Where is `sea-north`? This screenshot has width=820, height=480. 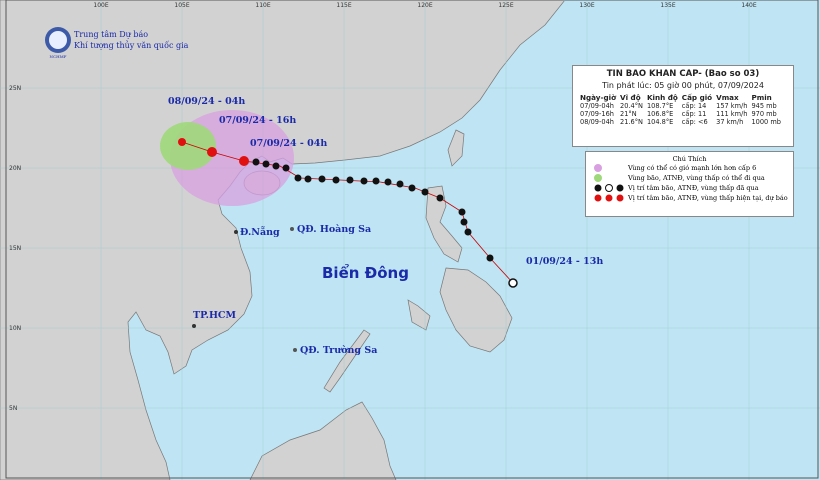
sea-north is located at coordinates (690, 5).